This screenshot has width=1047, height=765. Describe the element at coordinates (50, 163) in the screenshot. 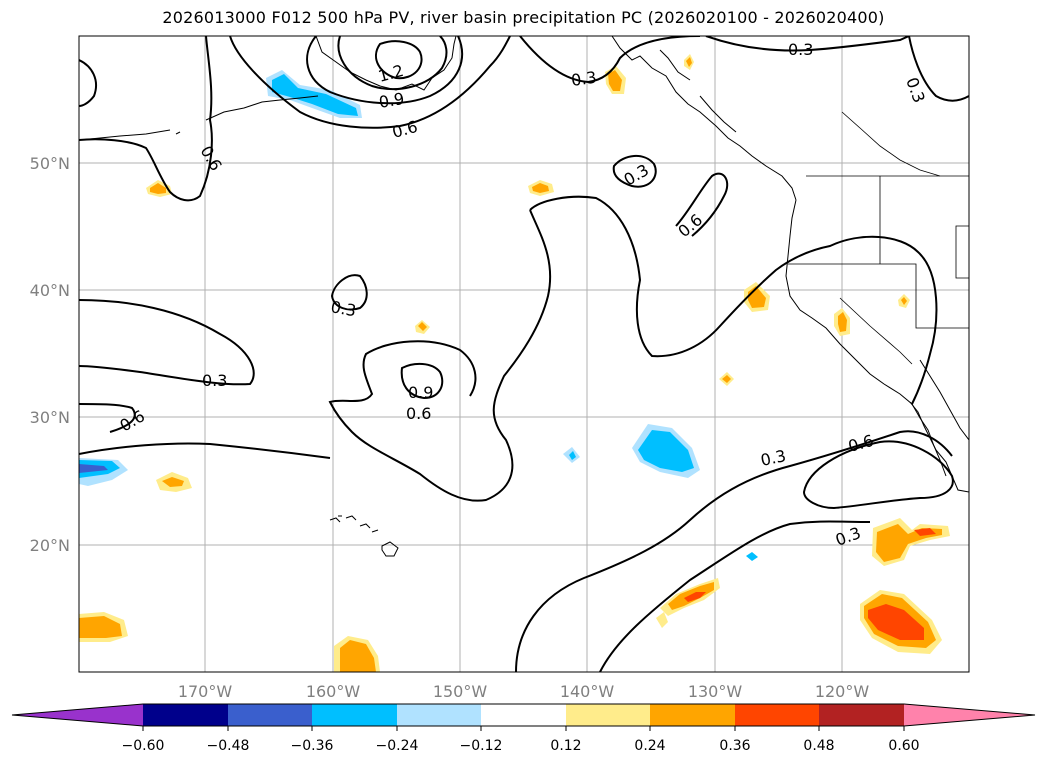

I see `svg-text: 50°N` at that location.